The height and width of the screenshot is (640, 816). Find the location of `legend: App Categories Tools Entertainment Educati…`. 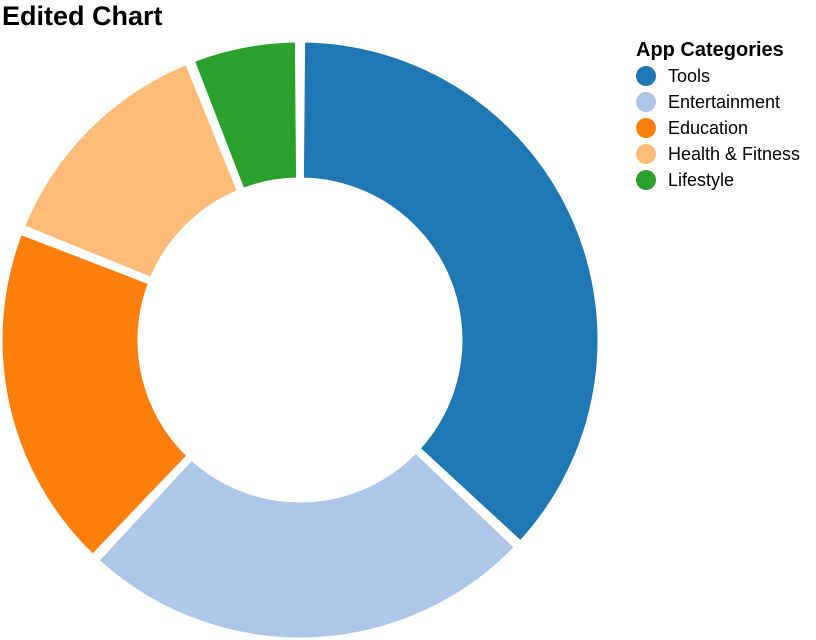

legend: App Categories Tools Entertainment Educati… is located at coordinates (726, 115).